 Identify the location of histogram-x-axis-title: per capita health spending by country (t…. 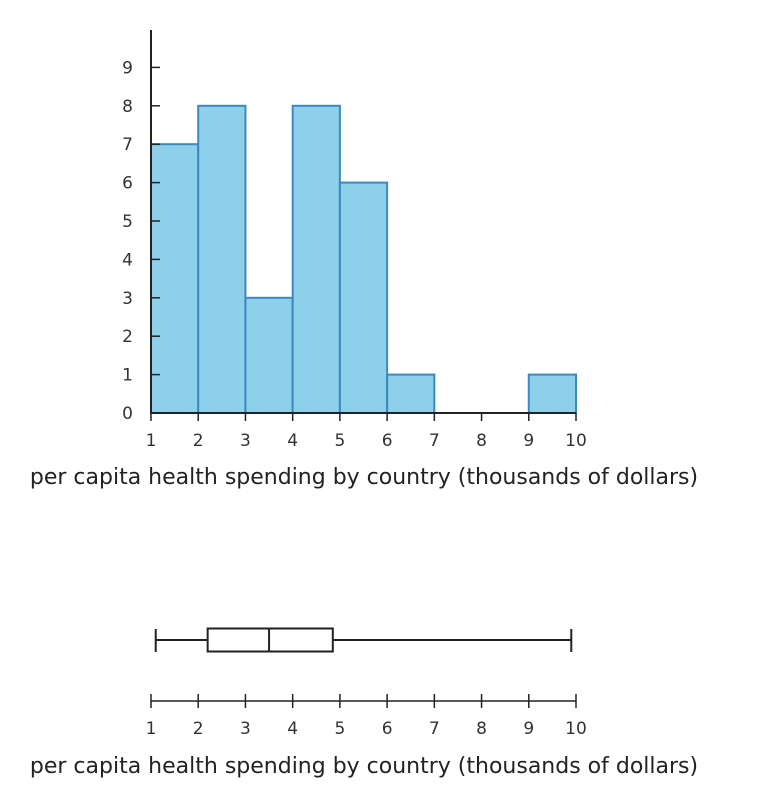
(364, 477).